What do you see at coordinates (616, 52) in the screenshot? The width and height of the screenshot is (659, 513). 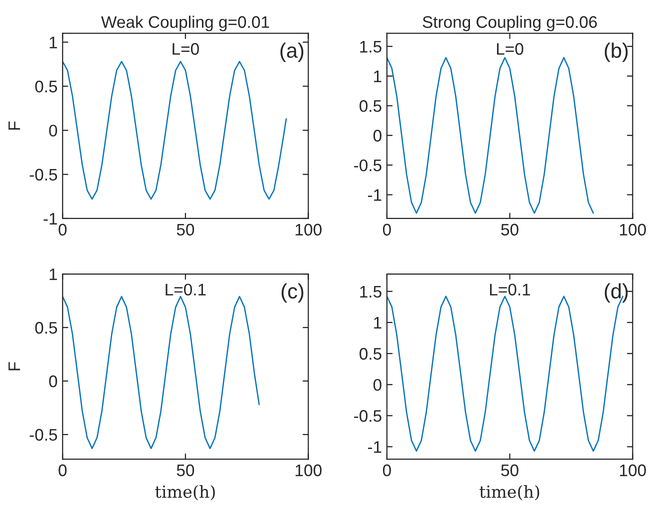 I see `annotation: (b)` at bounding box center [616, 52].